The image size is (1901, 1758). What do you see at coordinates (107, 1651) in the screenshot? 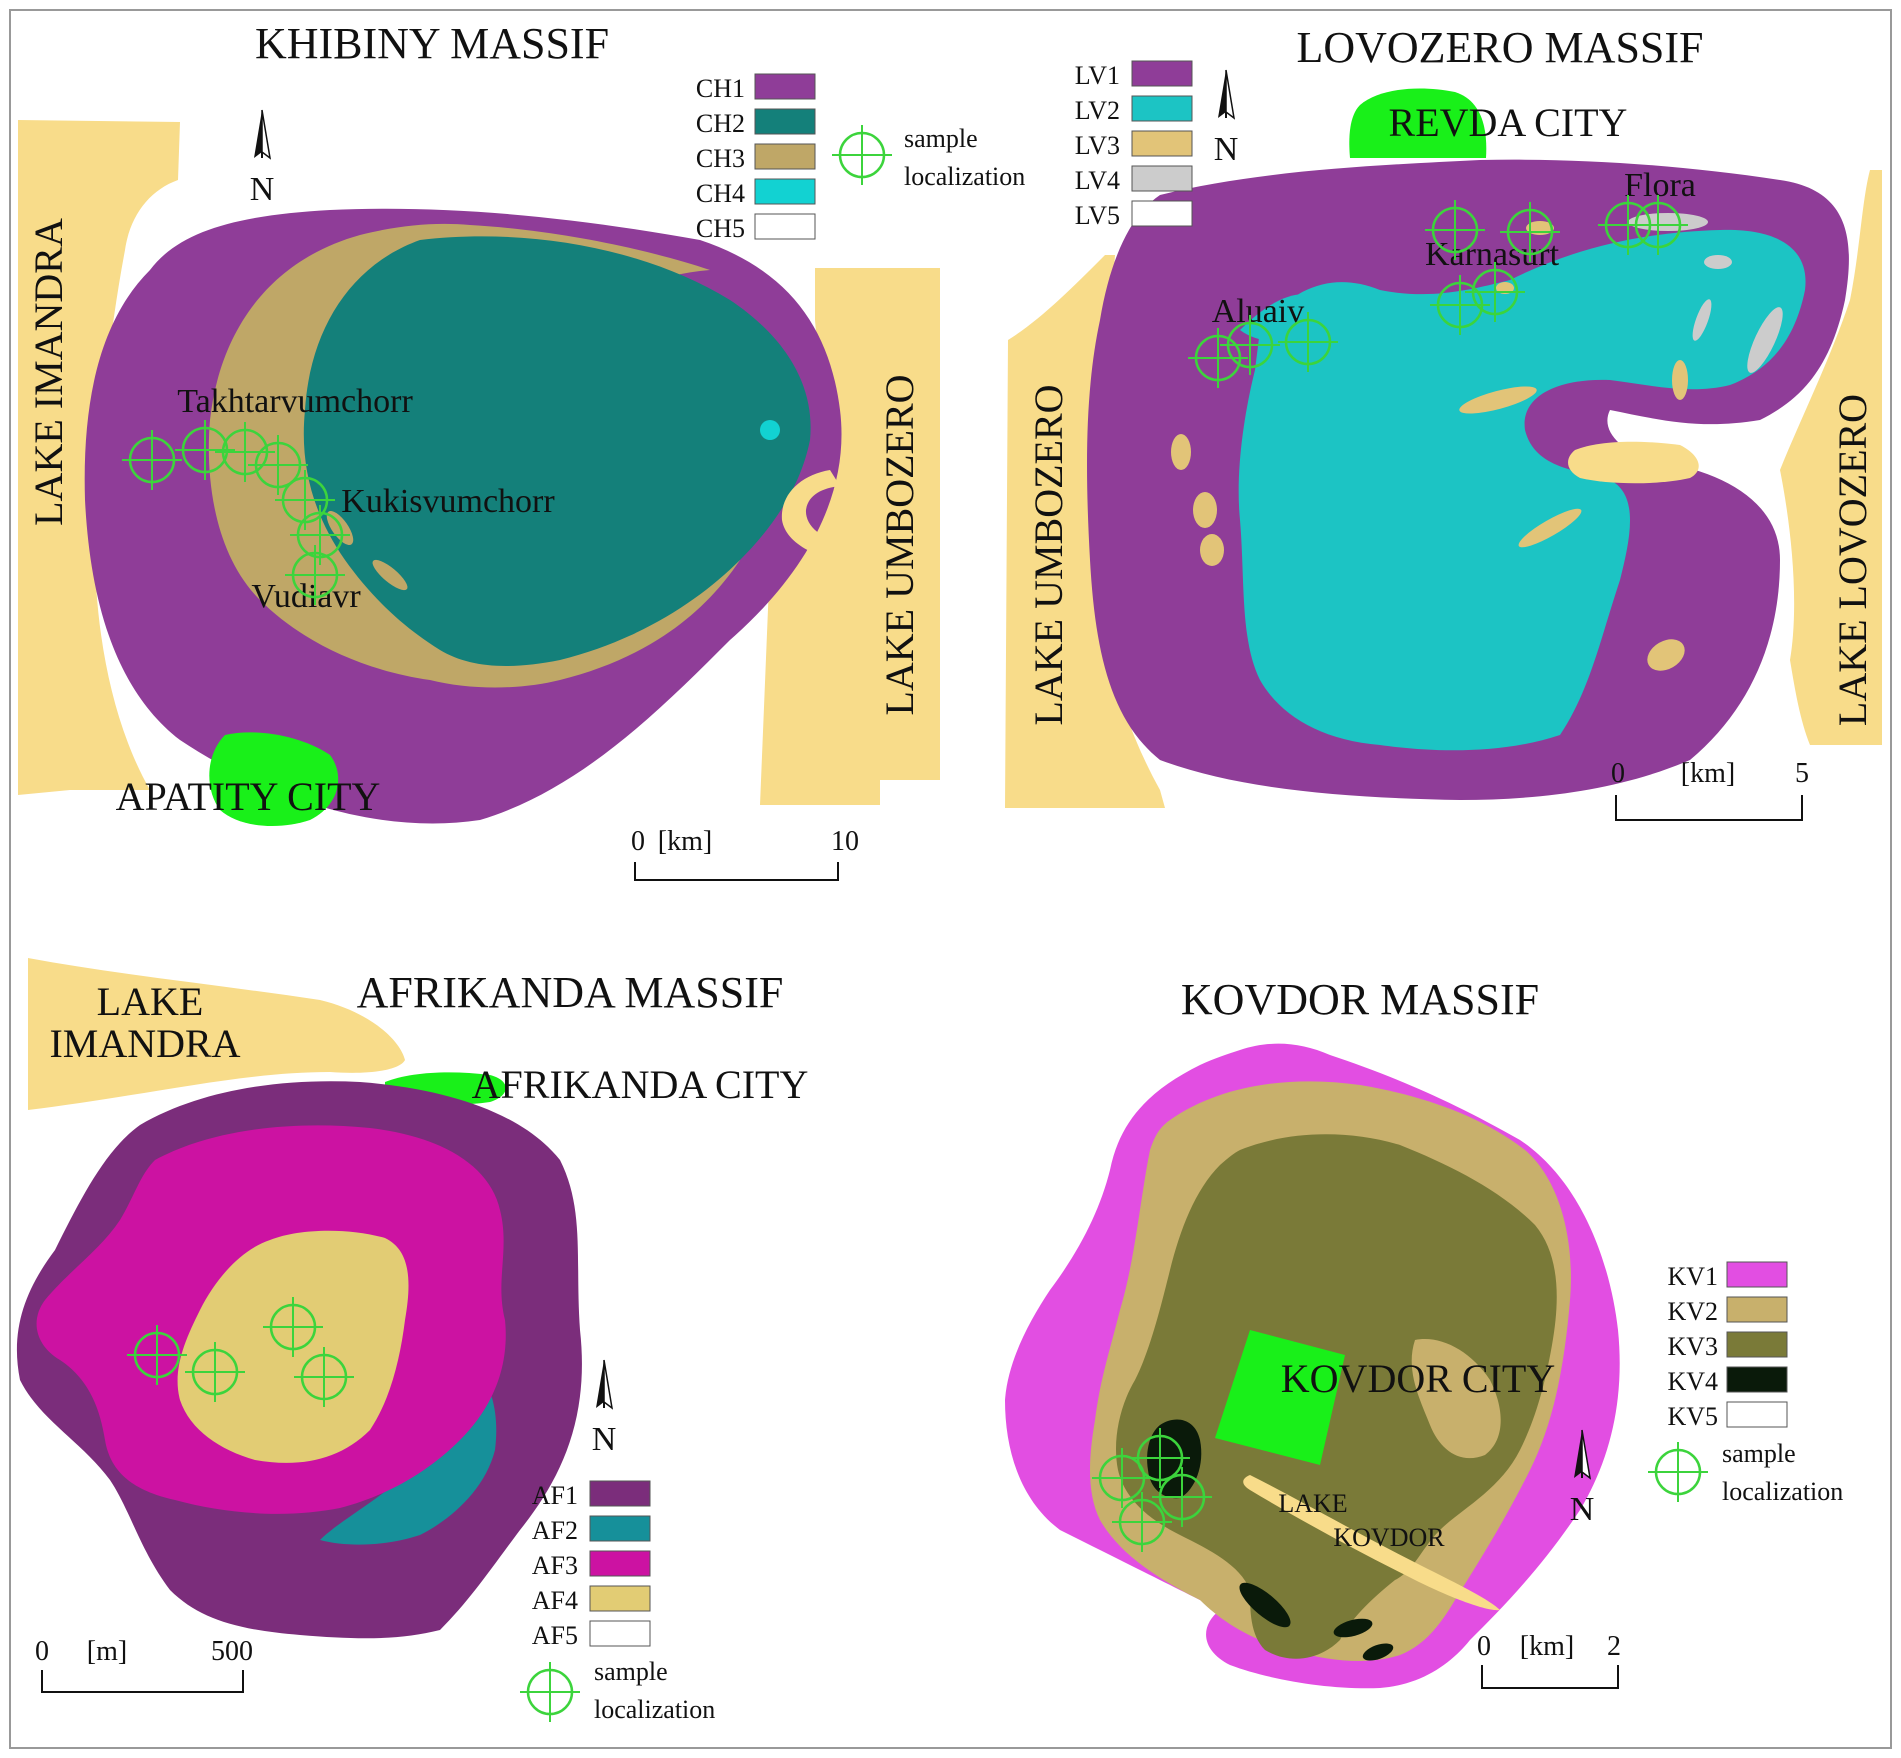
I see `scale-unit: [m]` at bounding box center [107, 1651].